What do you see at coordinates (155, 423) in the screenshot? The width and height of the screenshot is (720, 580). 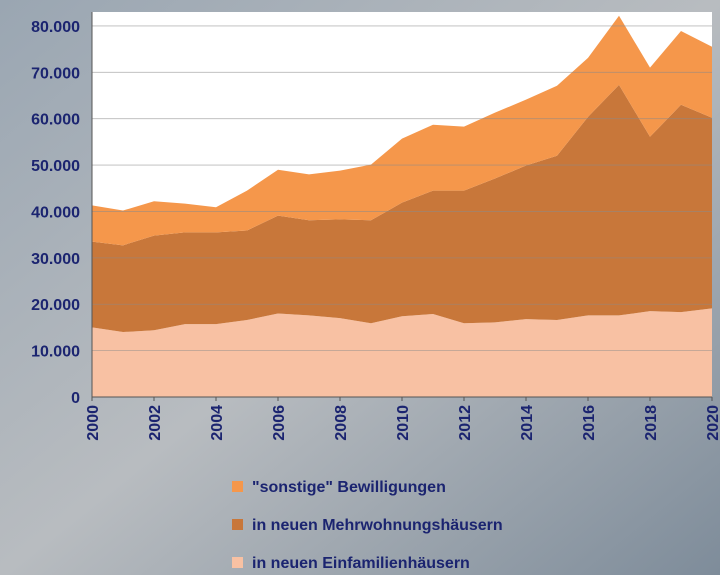 I see `x-tick-label: 2002` at bounding box center [155, 423].